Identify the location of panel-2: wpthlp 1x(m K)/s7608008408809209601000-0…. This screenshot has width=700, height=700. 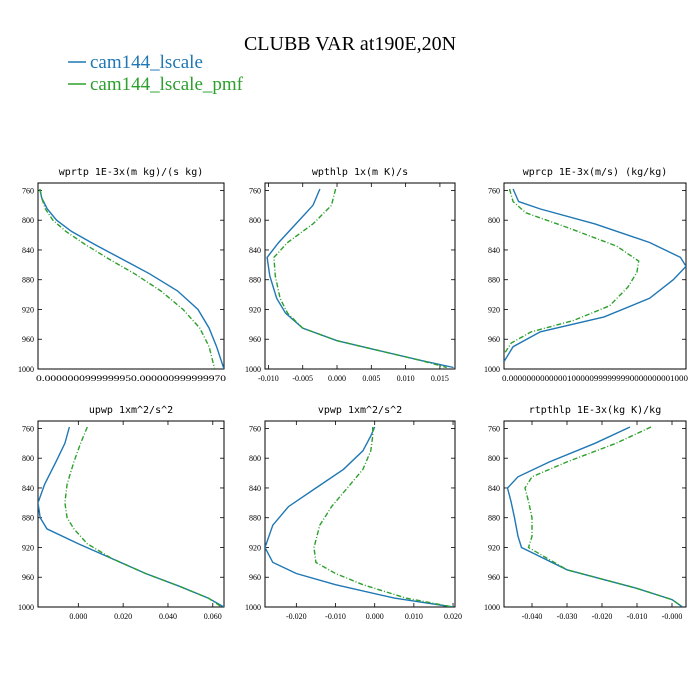
(350, 275).